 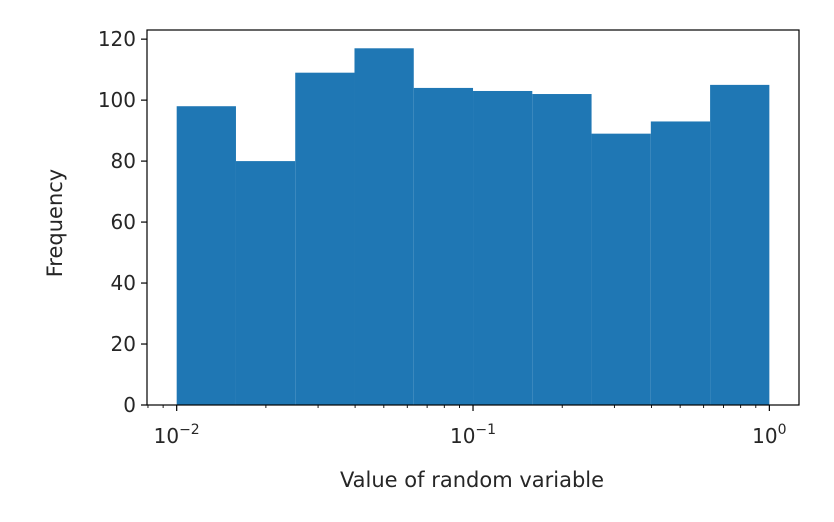 I want to click on y-tick-label: 20, so click(x=123, y=344).